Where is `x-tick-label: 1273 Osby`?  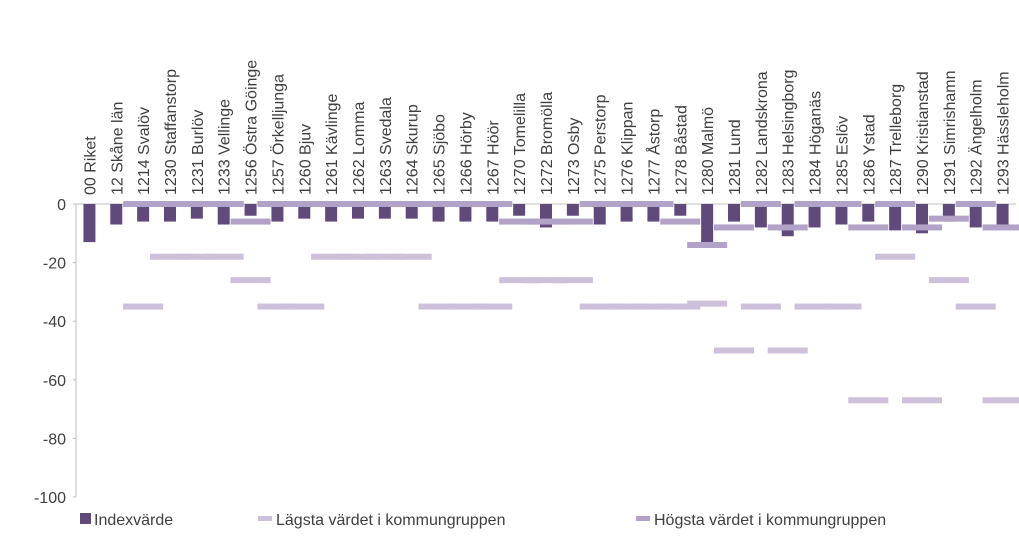
x-tick-label: 1273 Osby is located at coordinates (574, 156).